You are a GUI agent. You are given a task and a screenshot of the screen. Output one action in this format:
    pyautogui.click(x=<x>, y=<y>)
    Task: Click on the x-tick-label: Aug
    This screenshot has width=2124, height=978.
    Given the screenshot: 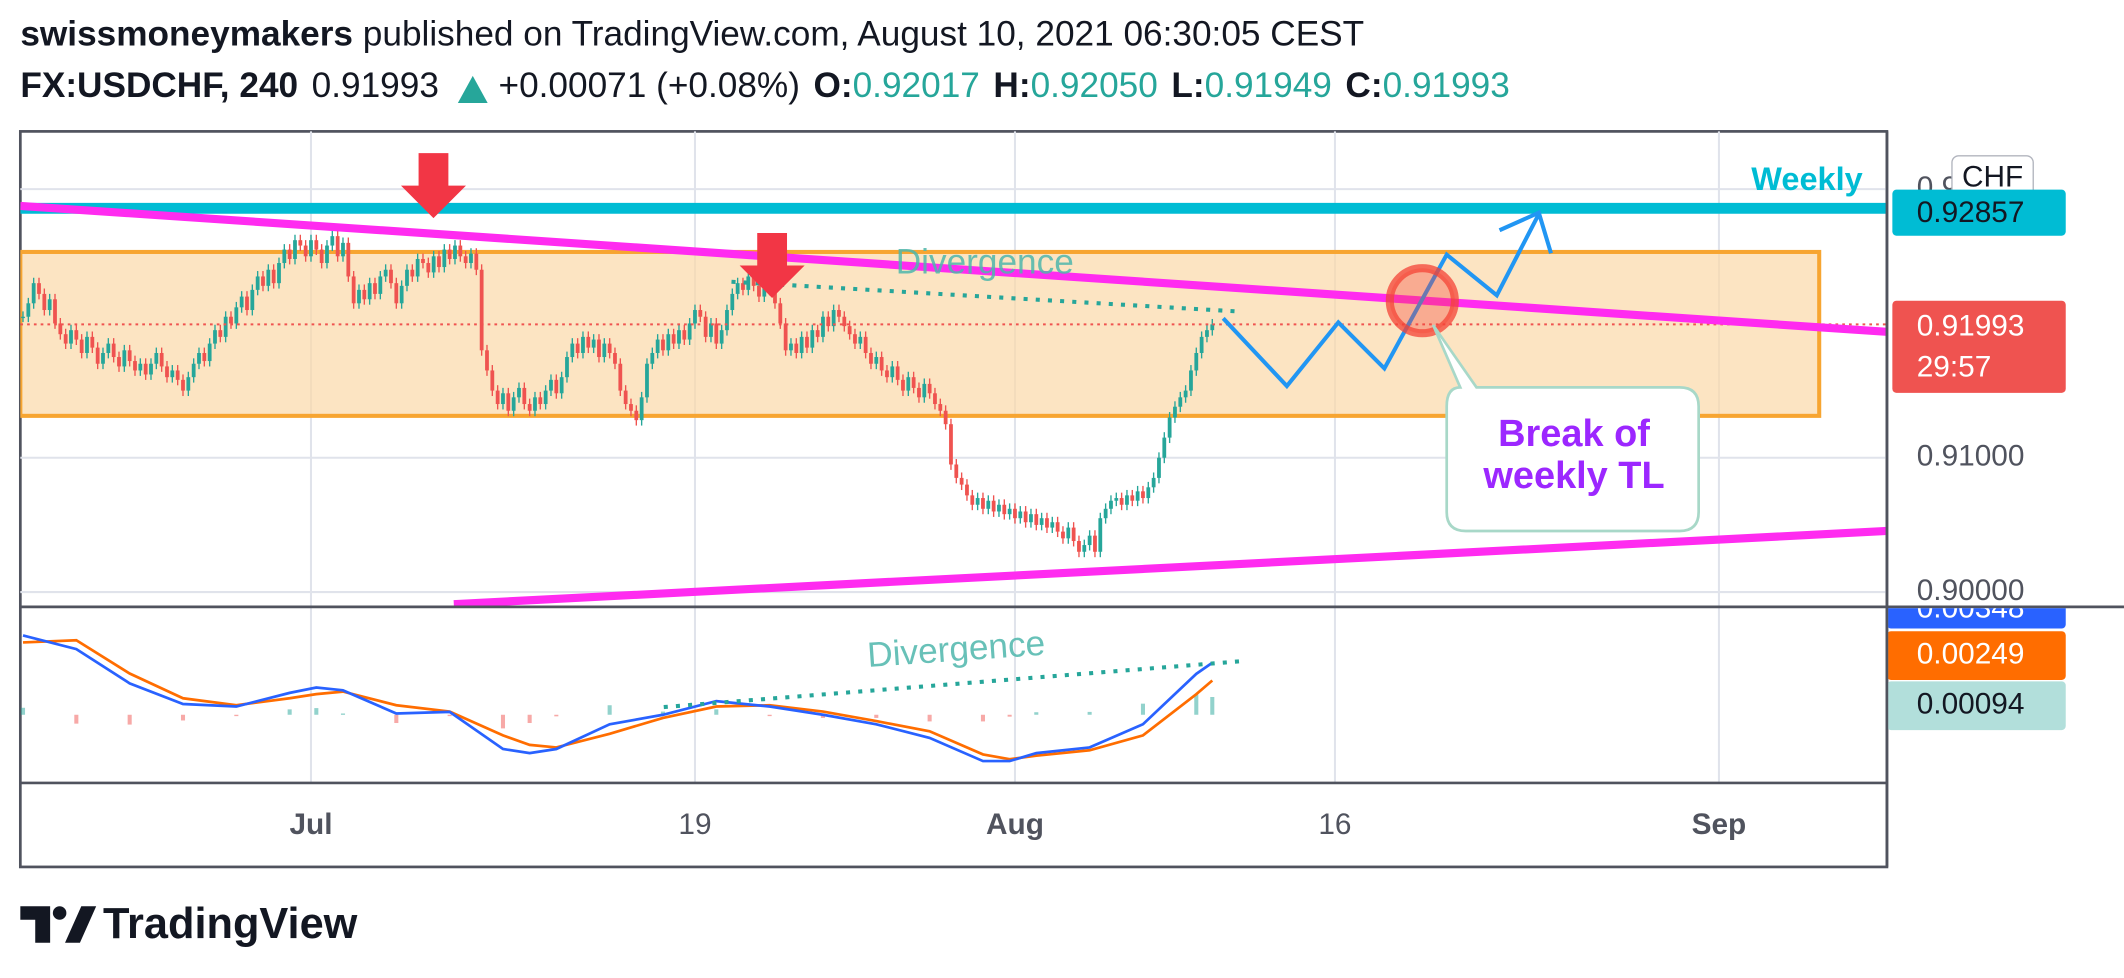 What is the action you would take?
    pyautogui.click(x=1015, y=824)
    